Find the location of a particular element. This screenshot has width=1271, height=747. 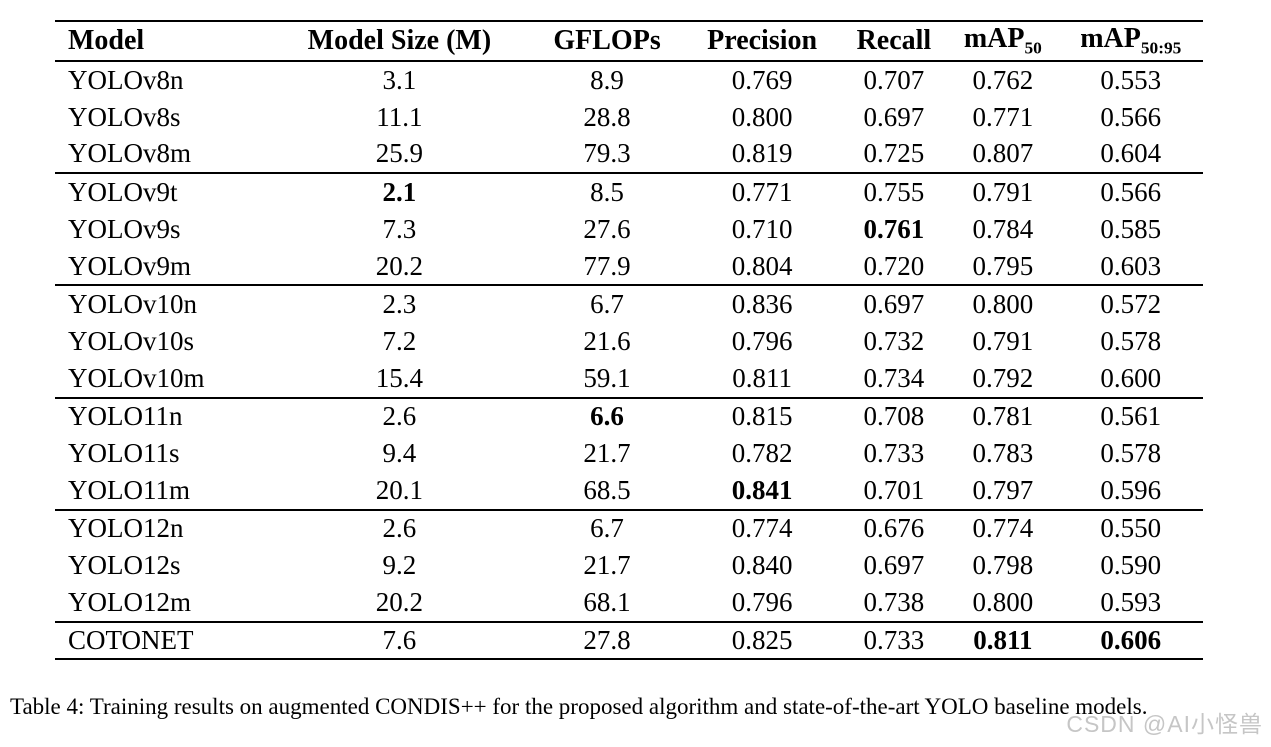

table-row-yolov9m: YOLOv9m 20.2 77.9 0.804 0.720 0.795 0.603 is located at coordinates (629, 266).